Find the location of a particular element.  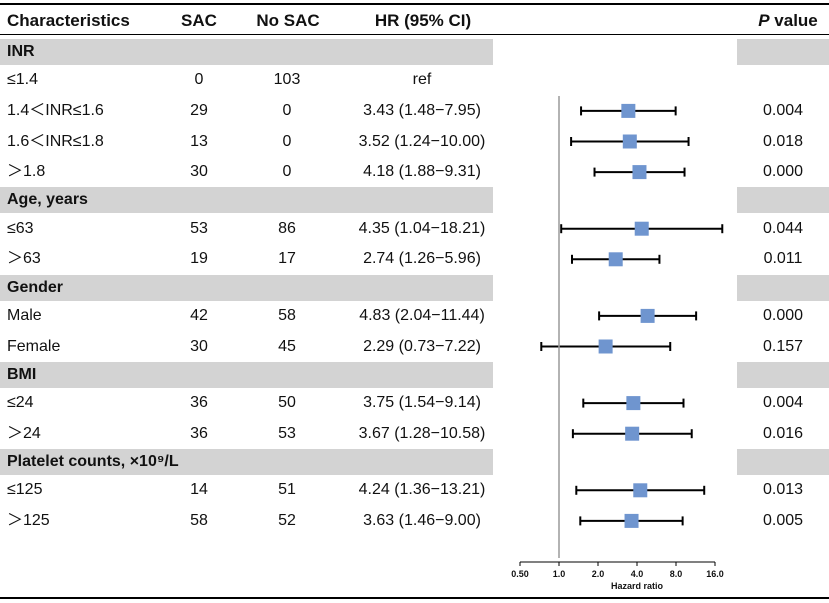

row-label: 1.6＜INR≤1.8 is located at coordinates (55, 141).